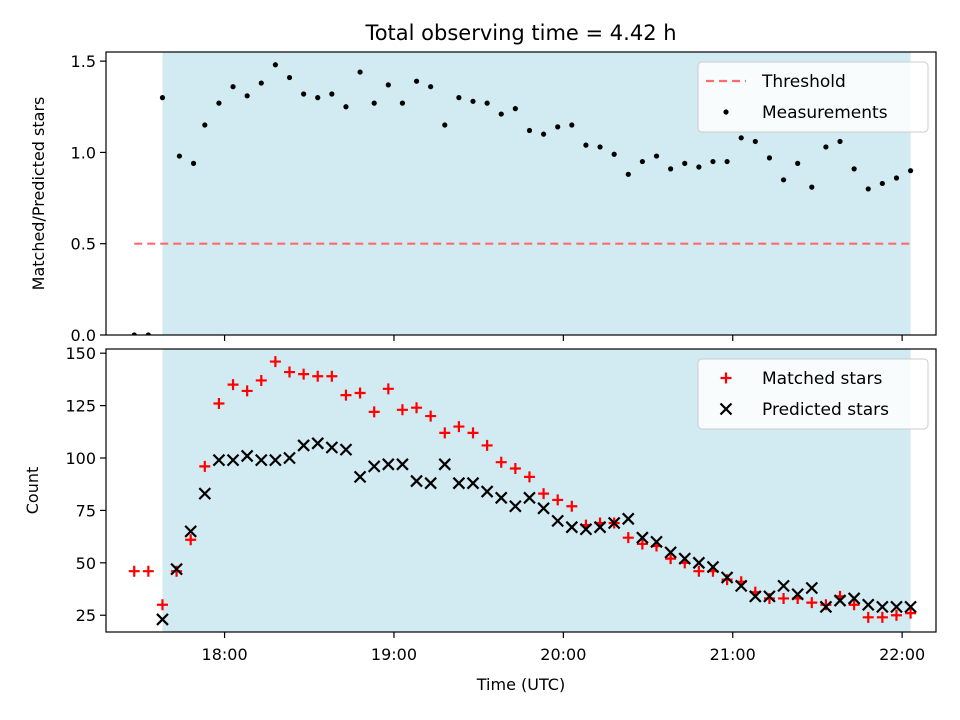 The image size is (960, 720). What do you see at coordinates (32, 491) in the screenshot?
I see `y-axis-label: Count` at bounding box center [32, 491].